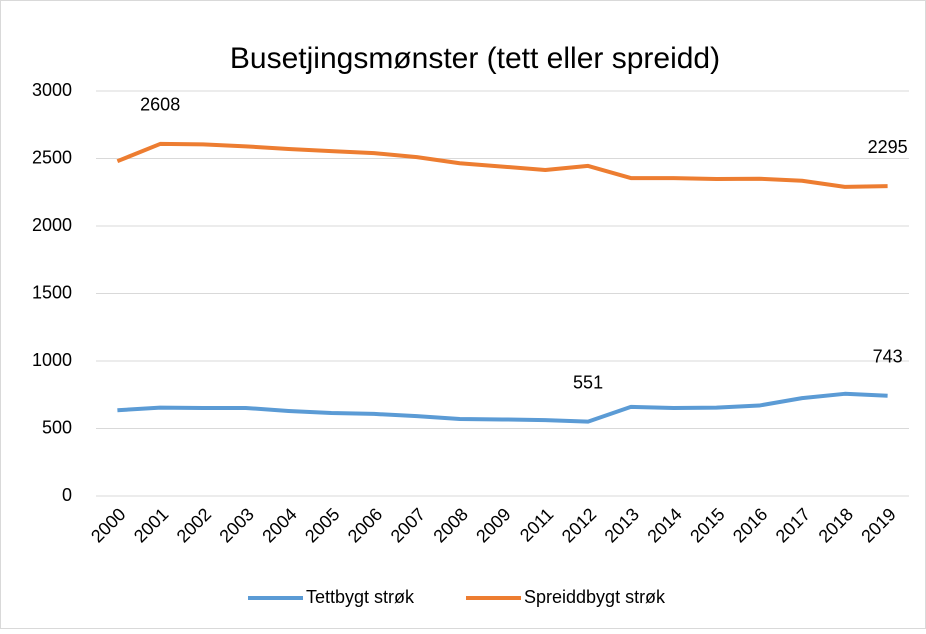  What do you see at coordinates (52, 90) in the screenshot?
I see `y-tick-label: 3000` at bounding box center [52, 90].